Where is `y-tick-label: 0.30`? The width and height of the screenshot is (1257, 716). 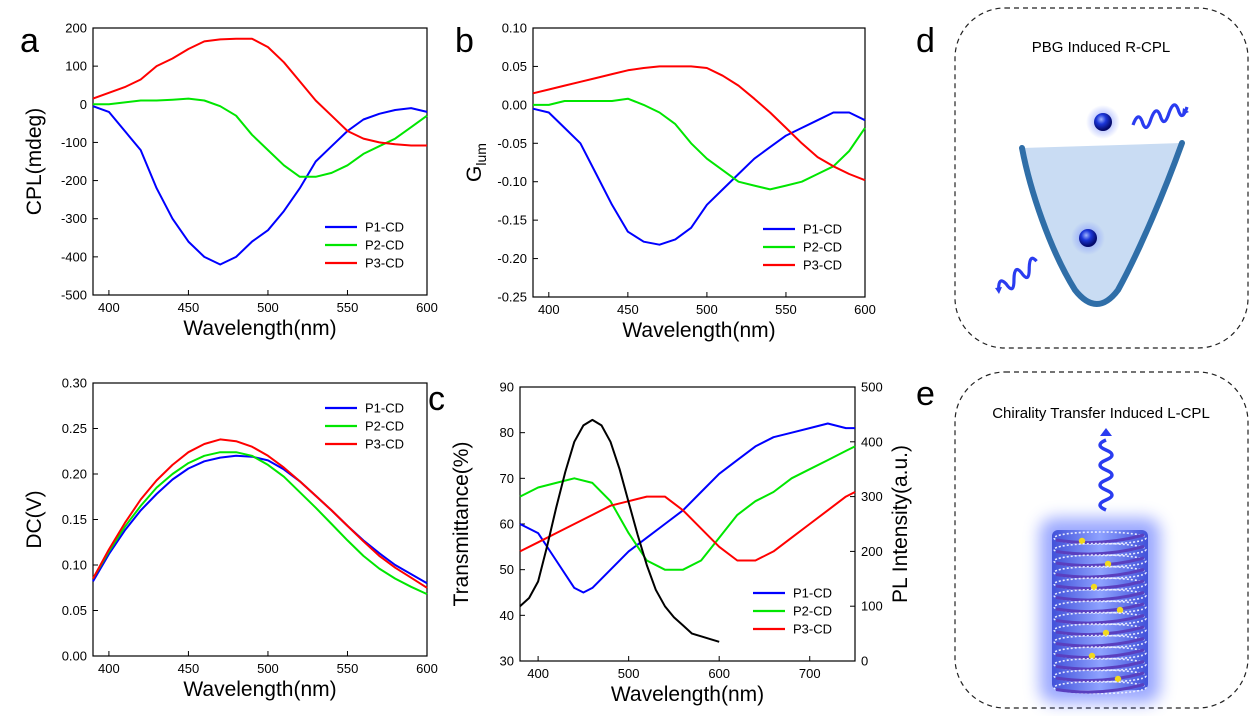
y-tick-label: 0.30 is located at coordinates (74, 383).